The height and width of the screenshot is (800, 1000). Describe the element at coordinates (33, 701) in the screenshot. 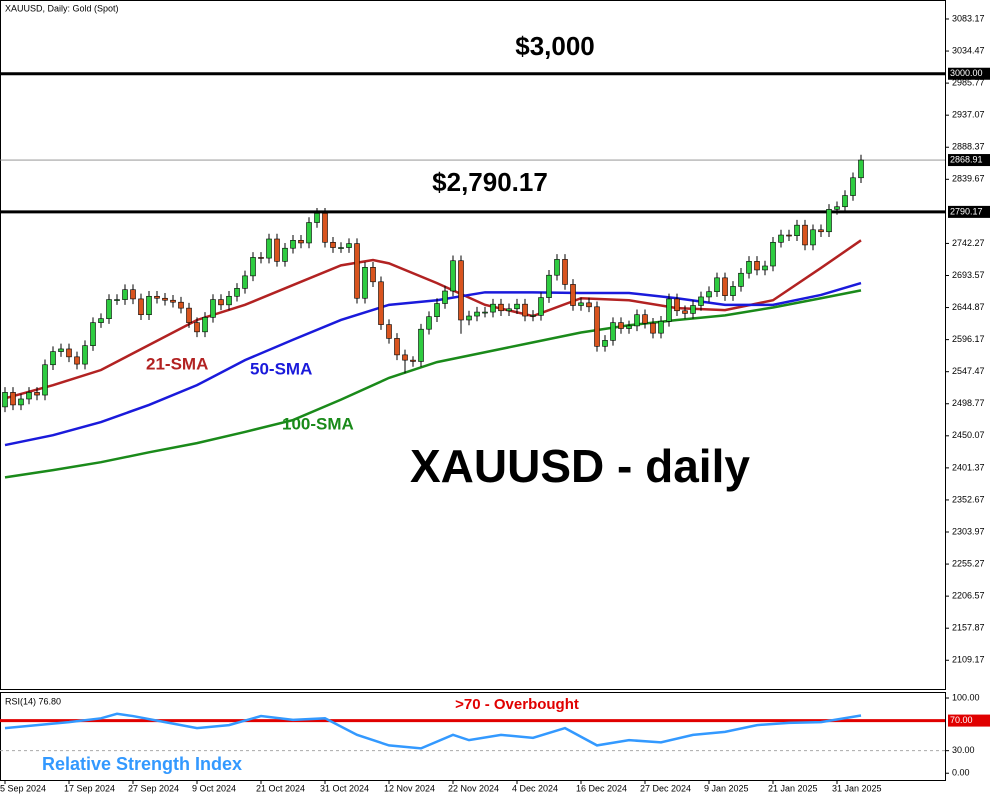

I see `rsi-title: RSI(14) 76.80` at that location.